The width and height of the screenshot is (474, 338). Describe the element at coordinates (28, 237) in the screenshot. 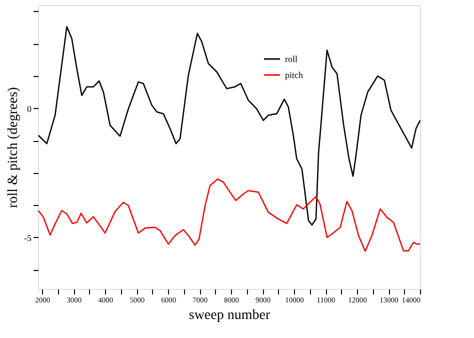

I see `y-tick-label: -5` at that location.